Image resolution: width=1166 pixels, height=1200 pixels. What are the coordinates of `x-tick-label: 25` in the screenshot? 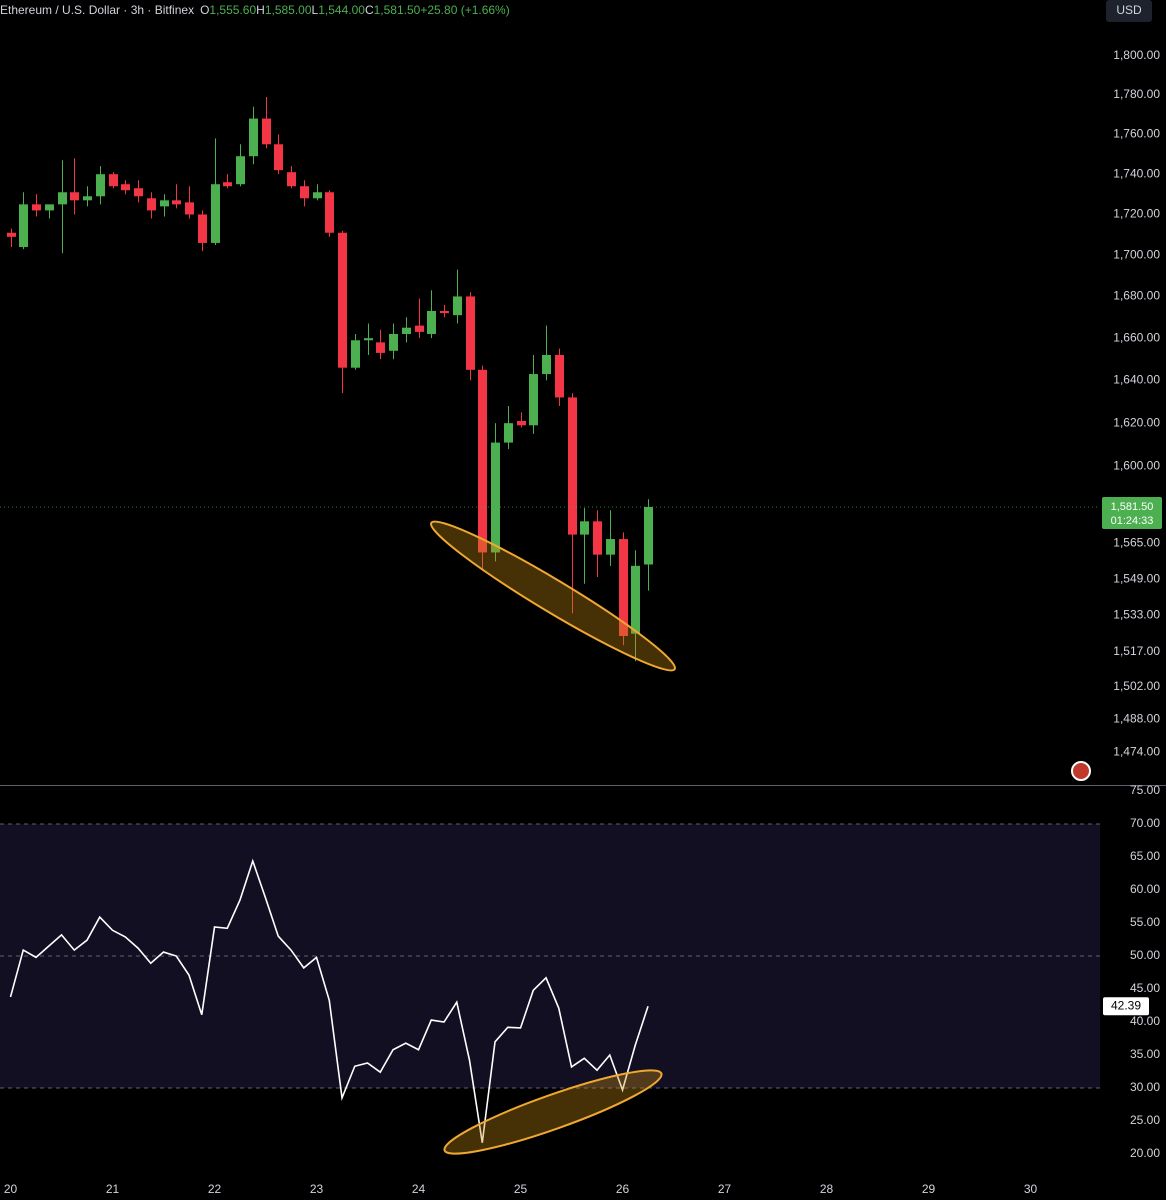 It's located at (521, 1189).